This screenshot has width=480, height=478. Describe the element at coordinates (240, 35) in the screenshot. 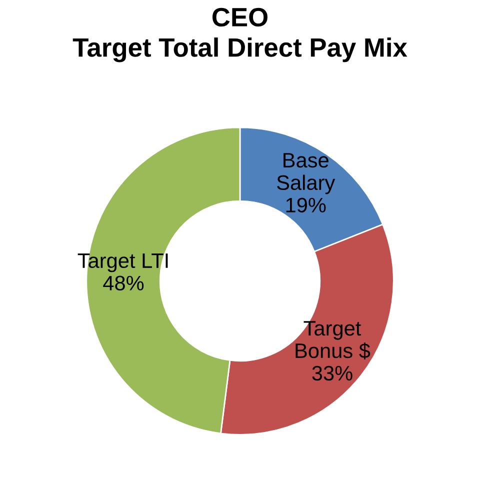

I see `chart-title: CEO Target Total Direct Pay Mix` at that location.